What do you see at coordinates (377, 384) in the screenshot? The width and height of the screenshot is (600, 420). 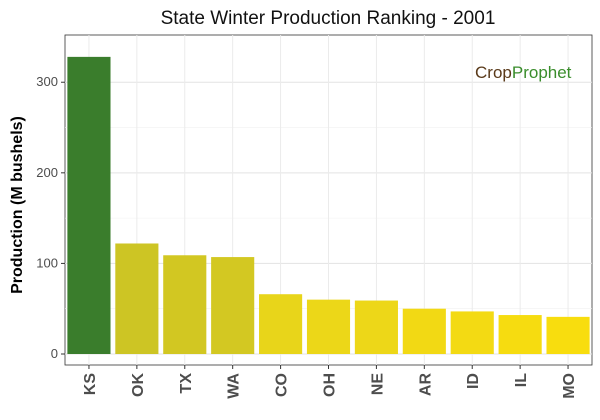 I see `x-tick-label: NE` at bounding box center [377, 384].